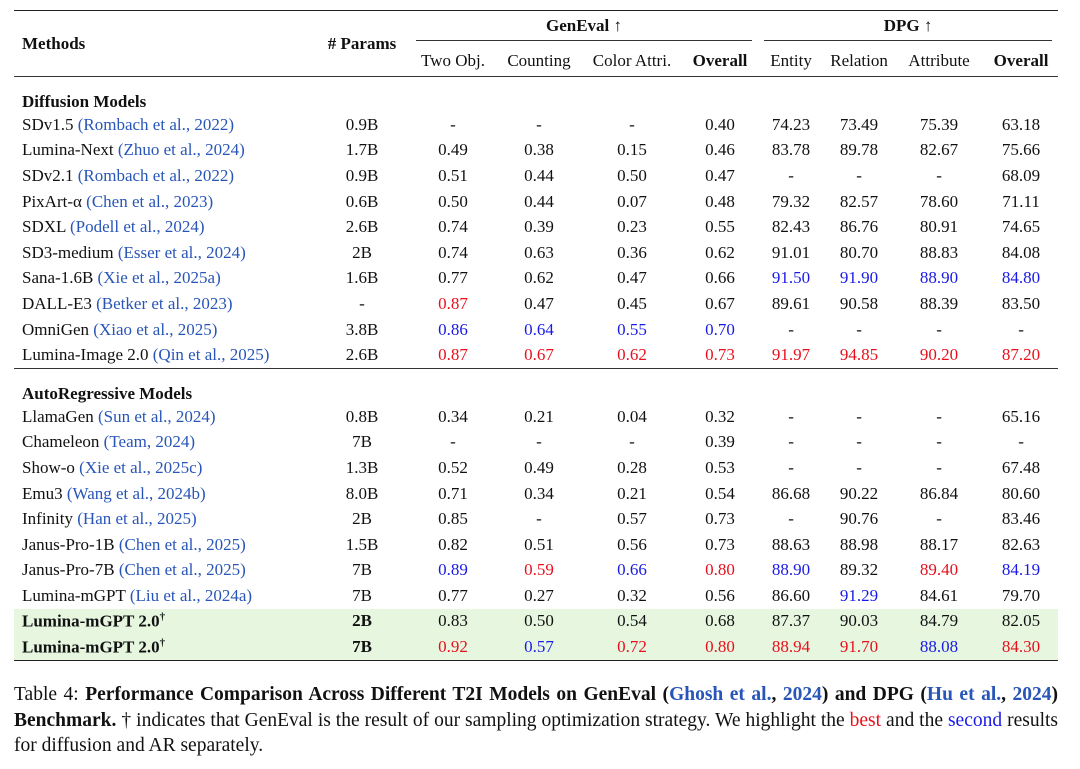  I want to click on params-cell: 2B, so click(362, 519).